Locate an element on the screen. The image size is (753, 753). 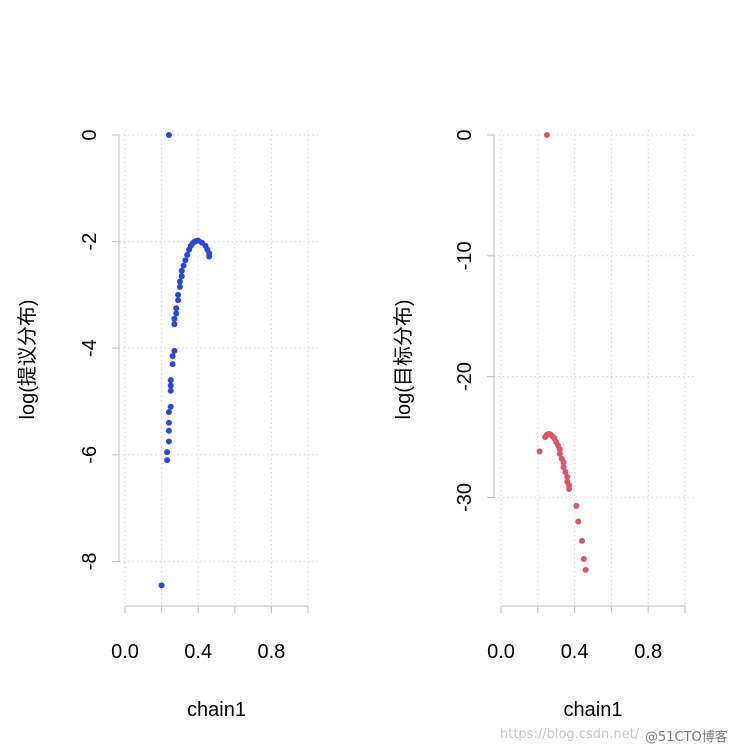
y-tick-label: -20 is located at coordinates (465, 376).